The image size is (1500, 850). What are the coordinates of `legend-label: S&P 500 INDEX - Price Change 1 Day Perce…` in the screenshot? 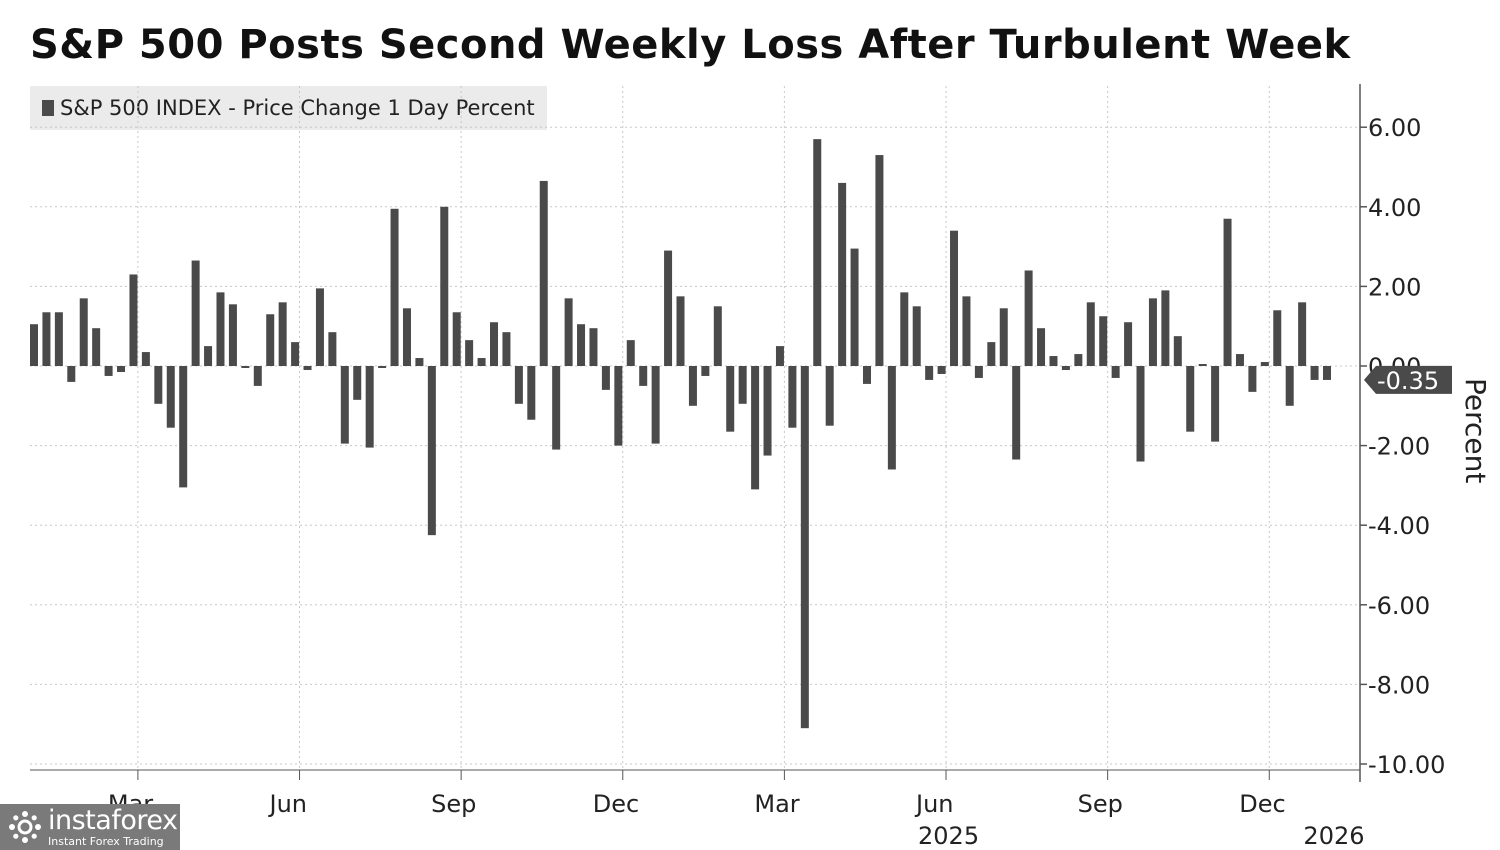 It's located at (297, 108).